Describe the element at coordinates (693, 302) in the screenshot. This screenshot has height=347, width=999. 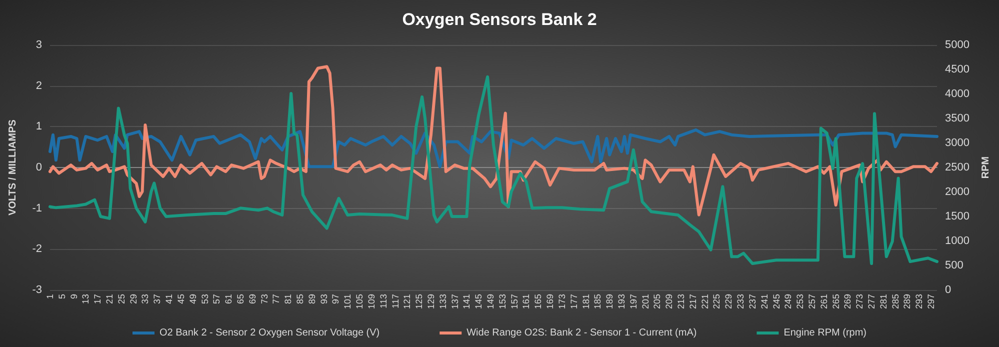
I see `x-tick-label: 217` at that location.